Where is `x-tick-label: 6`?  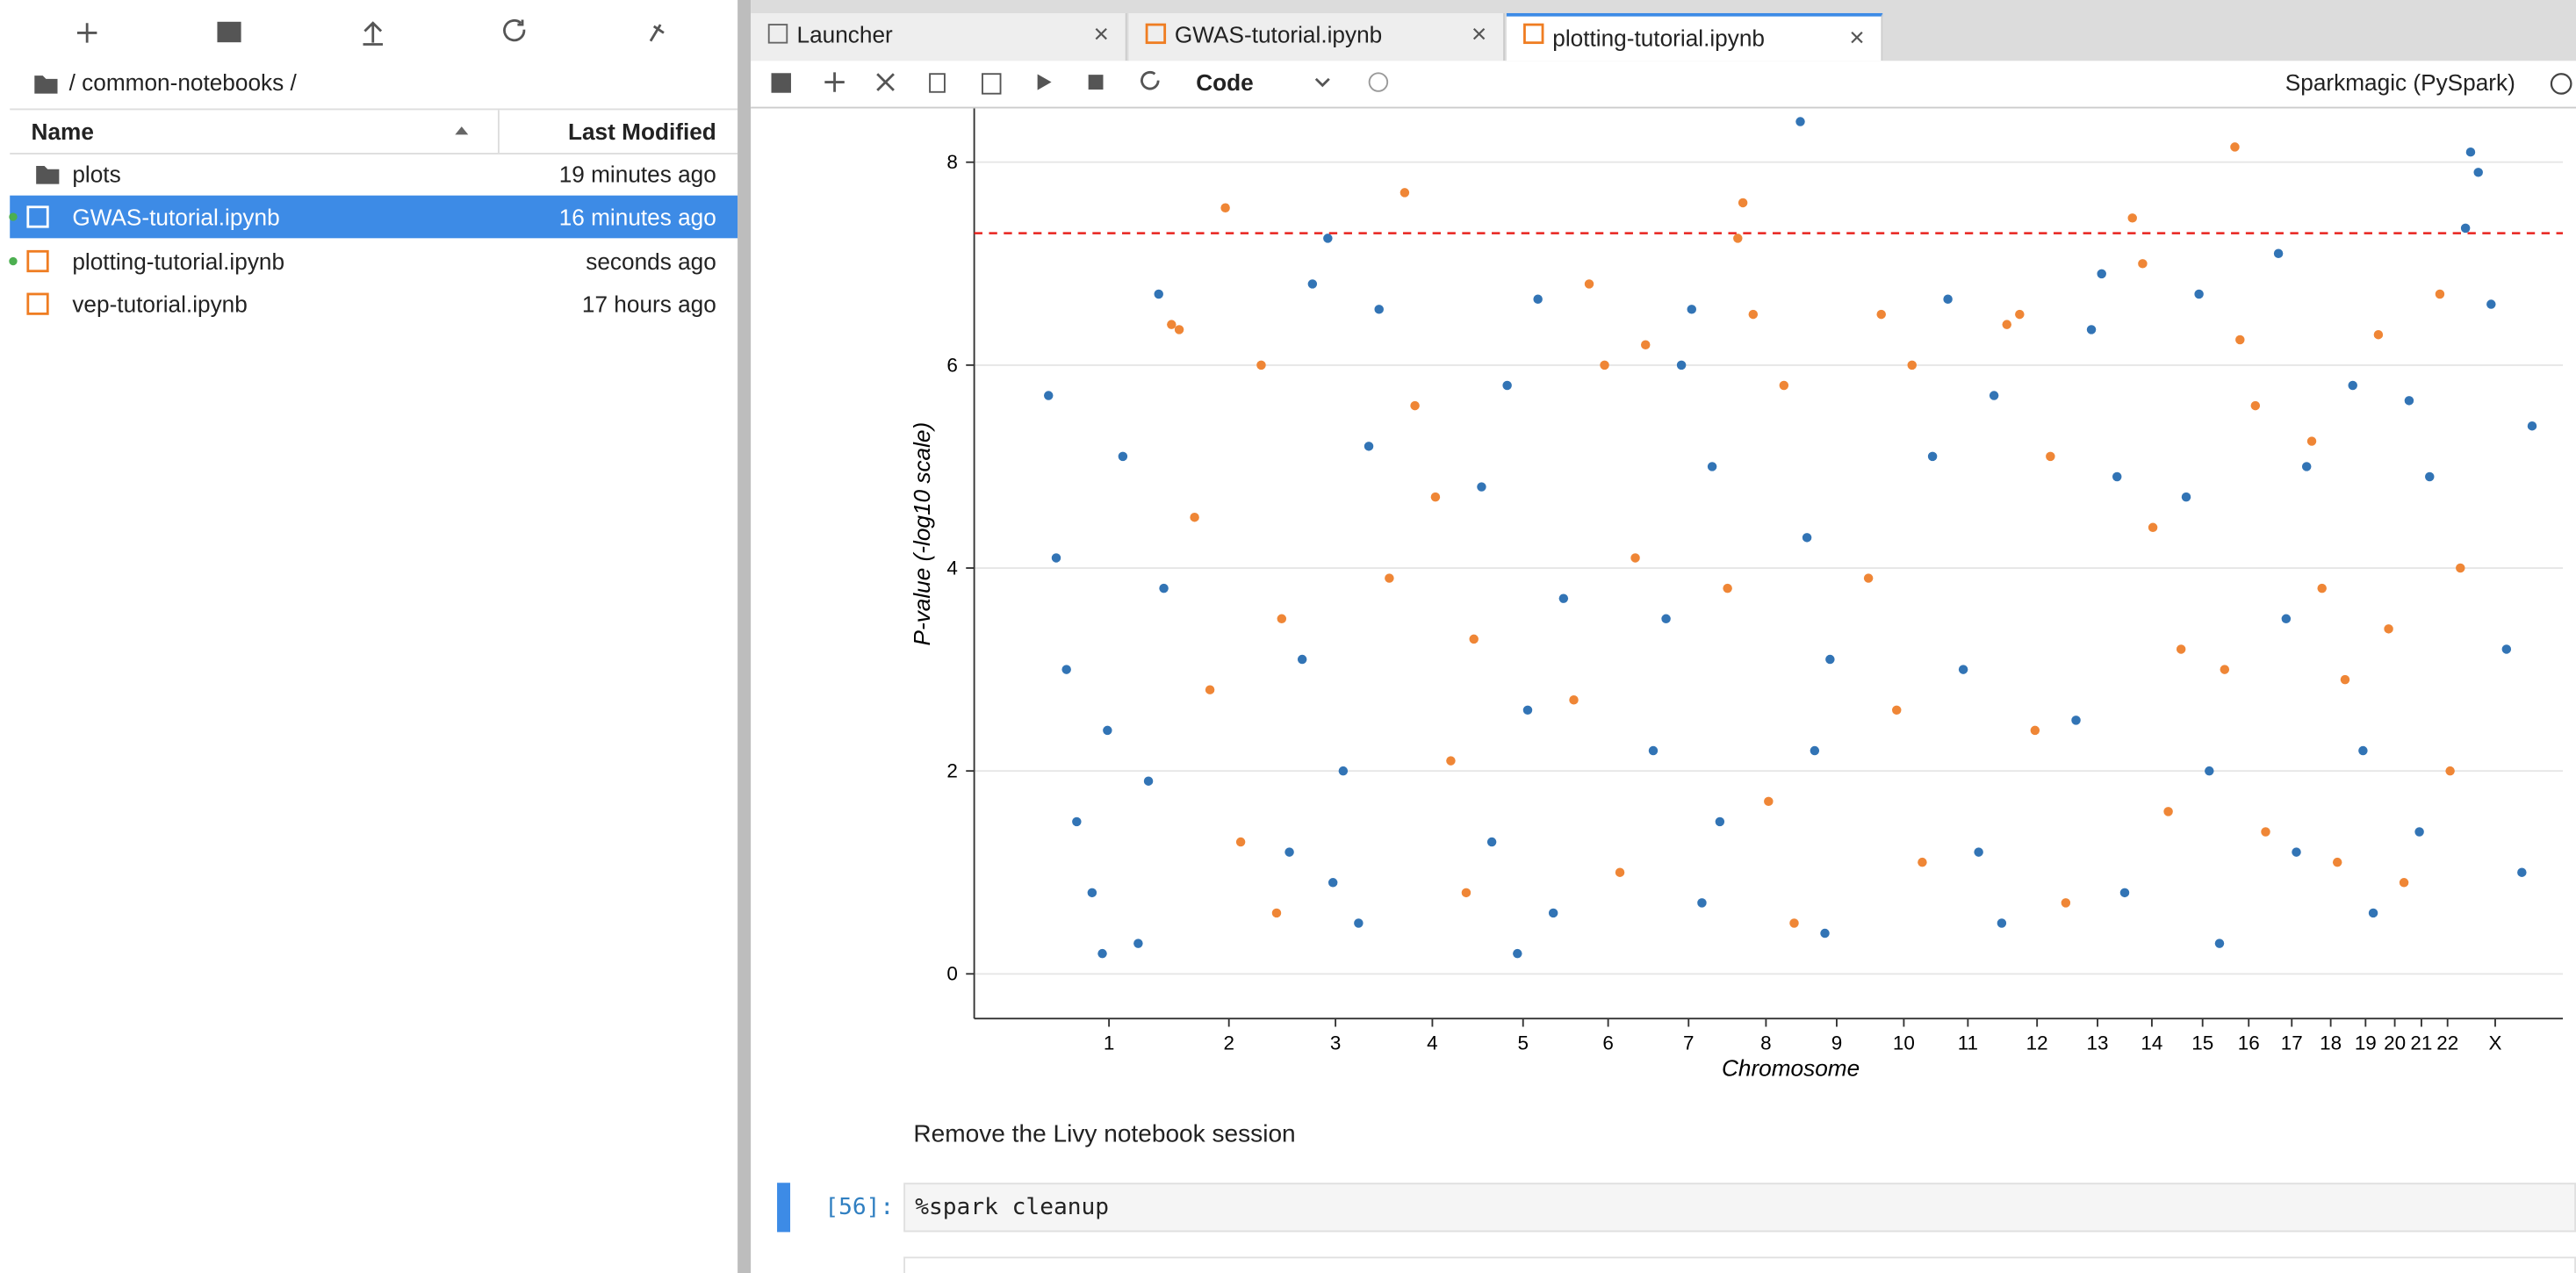
x-tick-label: 6 is located at coordinates (1607, 1043).